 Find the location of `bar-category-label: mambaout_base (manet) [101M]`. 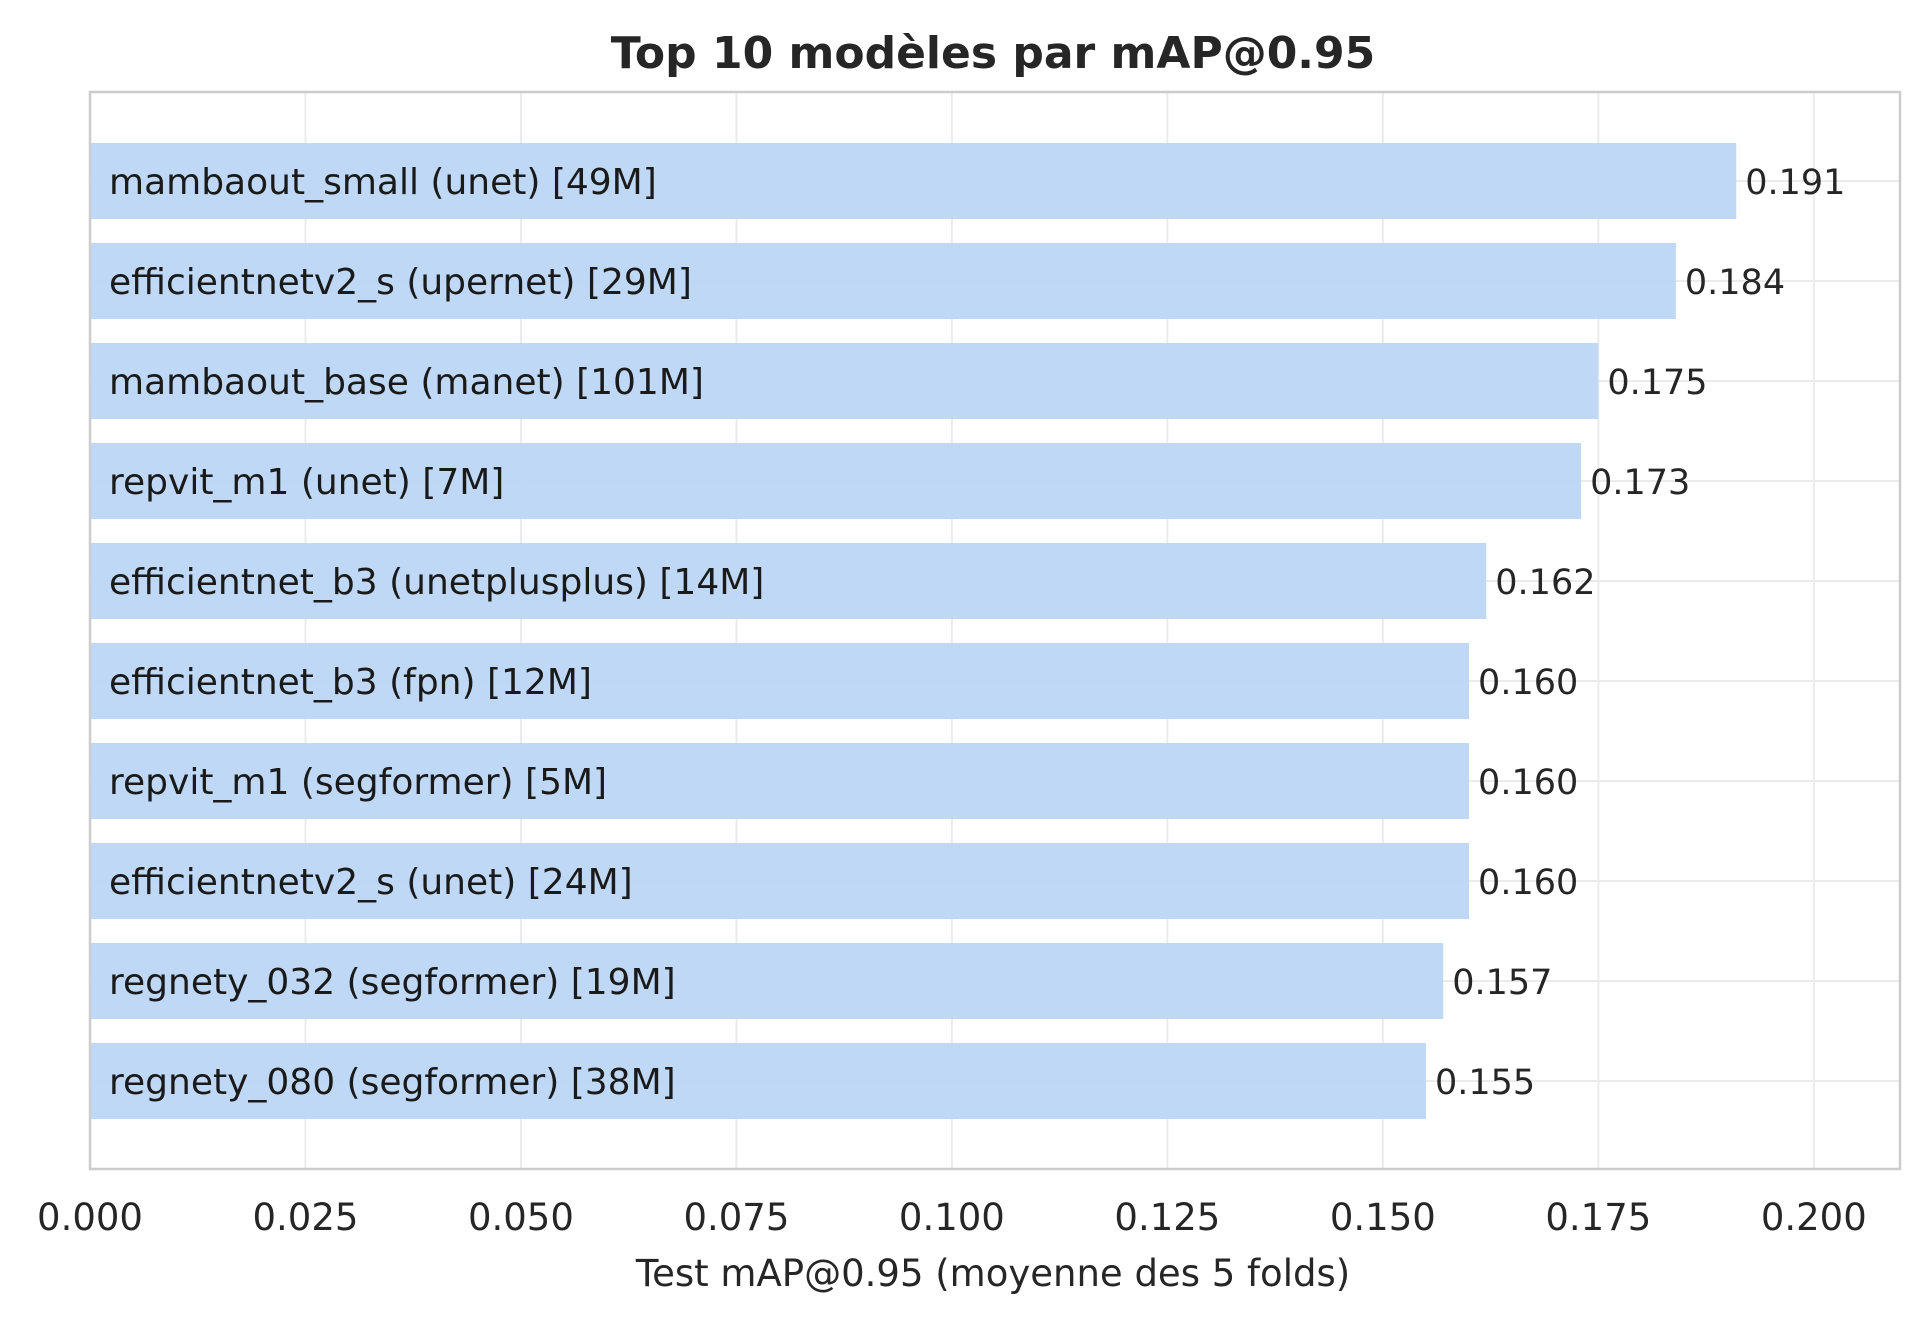

bar-category-label: mambaout_base (manet) [101M] is located at coordinates (406, 382).